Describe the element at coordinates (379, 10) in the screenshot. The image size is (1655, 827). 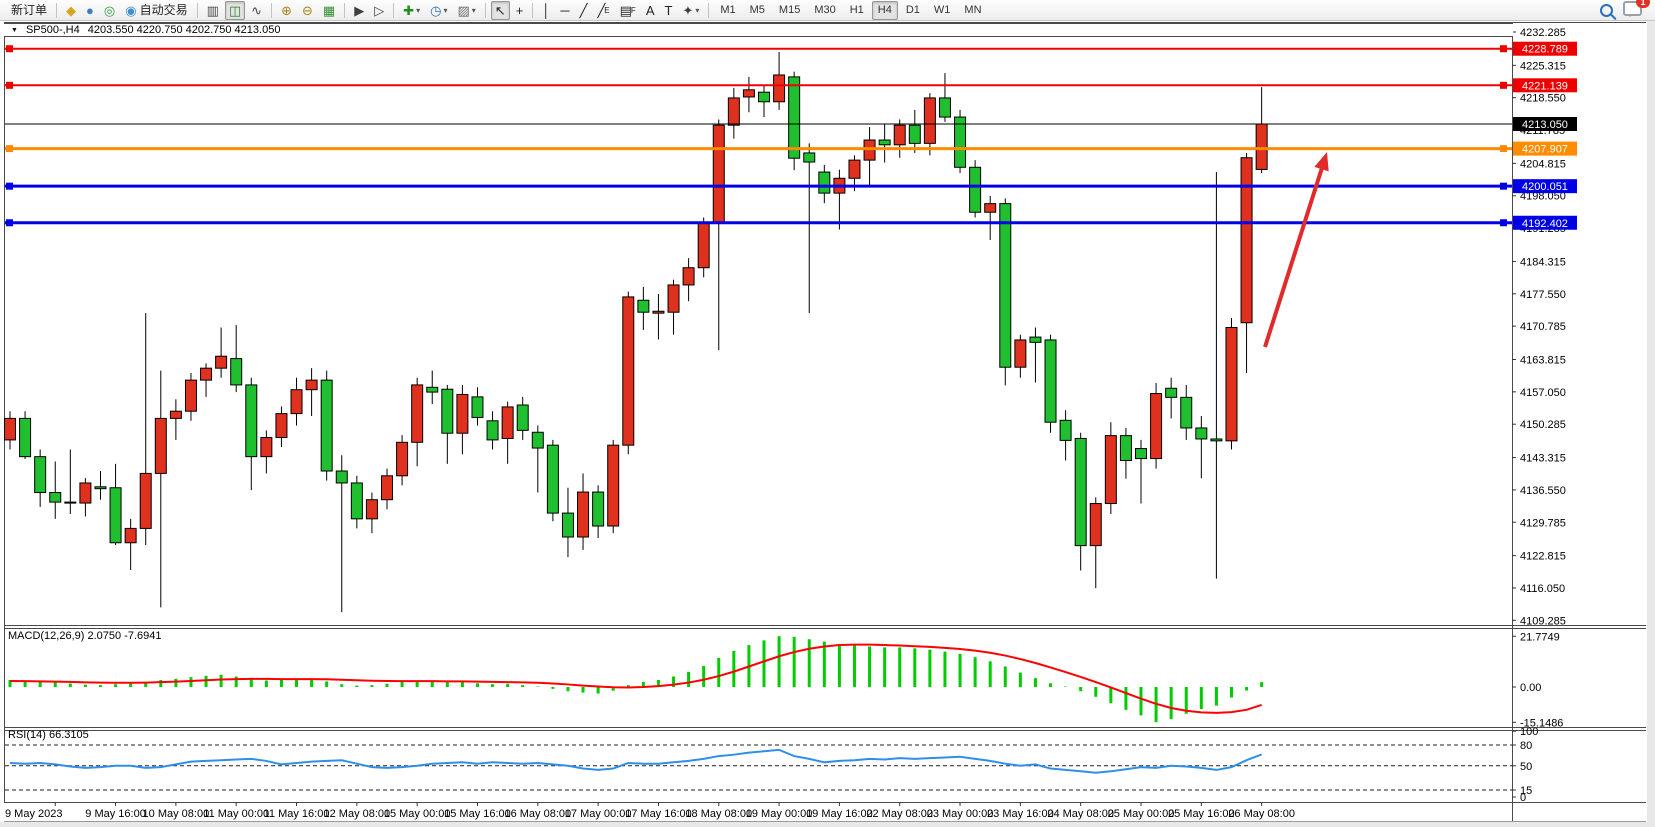
I see `chart-shift-icon: ▷` at that location.